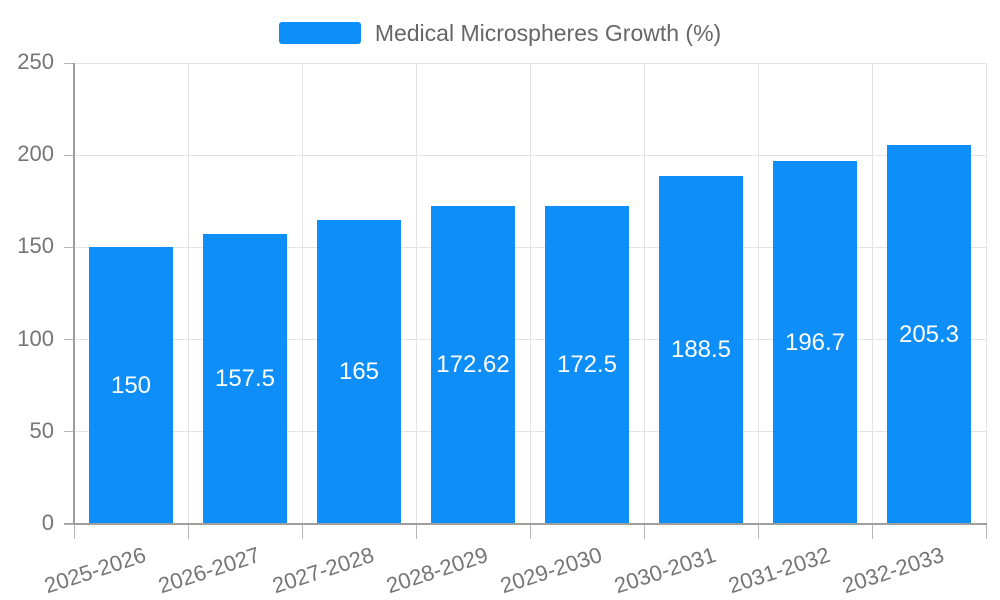 Image resolution: width=1000 pixels, height=600 pixels. Describe the element at coordinates (208, 570) in the screenshot. I see `x-tick-label: 2026-2027` at that location.